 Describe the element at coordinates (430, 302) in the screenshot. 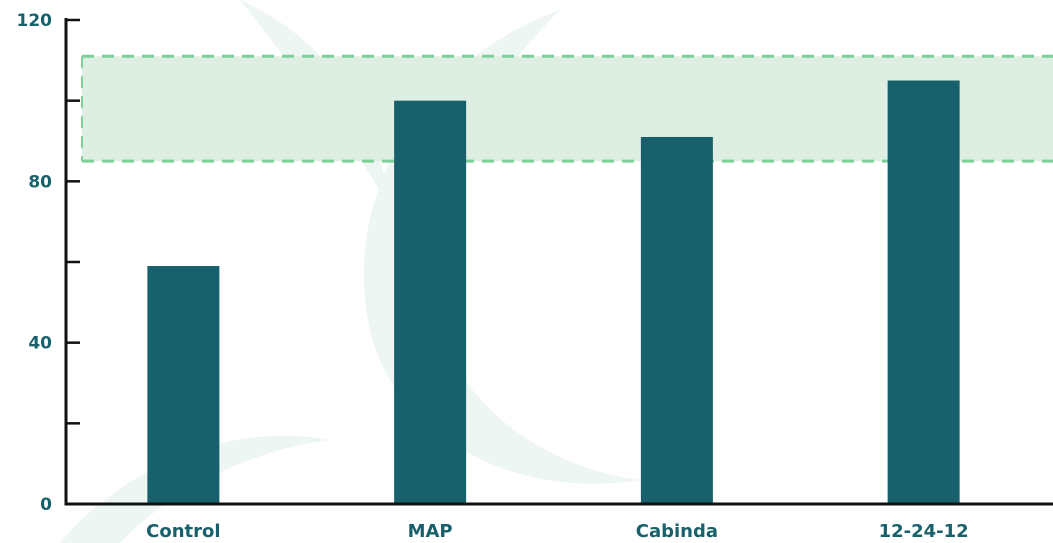

I see `bar-map` at that location.